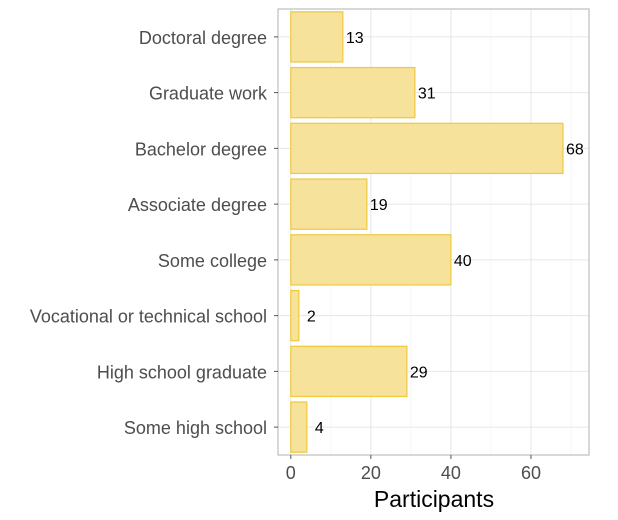  I want to click on y-tick-label: Vocational or technical school, so click(148, 317).